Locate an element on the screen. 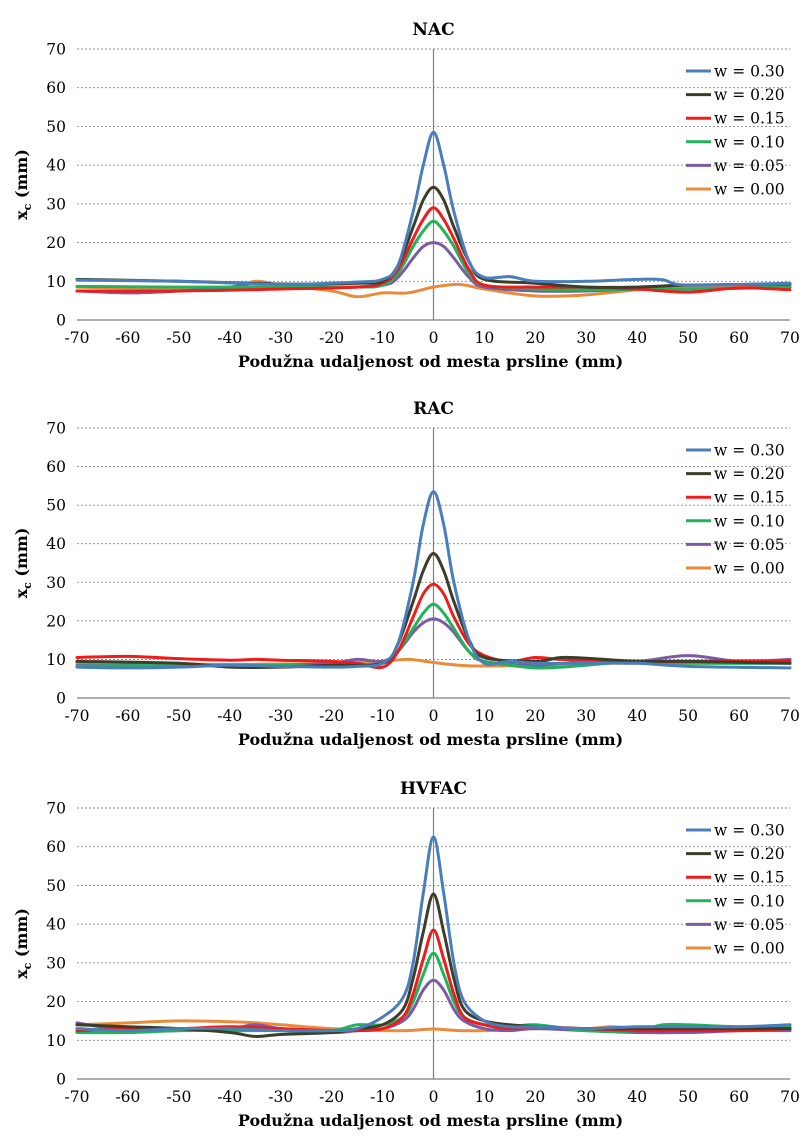  chart-title: HVFAC is located at coordinates (433, 789).